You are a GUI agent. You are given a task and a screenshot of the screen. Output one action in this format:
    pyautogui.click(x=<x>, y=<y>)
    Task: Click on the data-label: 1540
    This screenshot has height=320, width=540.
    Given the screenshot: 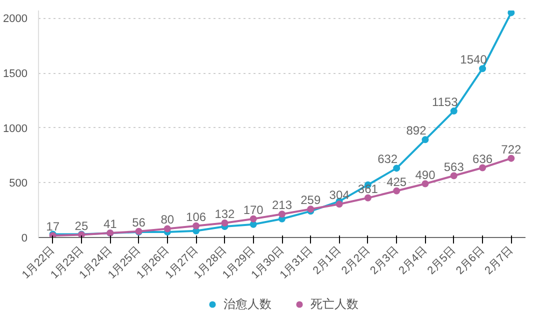 What is the action you would take?
    pyautogui.click(x=474, y=59)
    